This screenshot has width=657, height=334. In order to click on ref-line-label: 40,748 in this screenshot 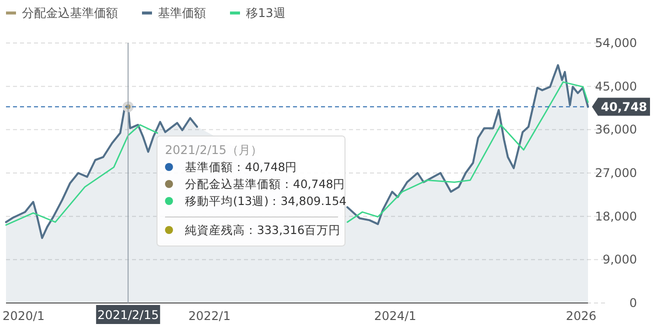, I will do `click(624, 107)`.